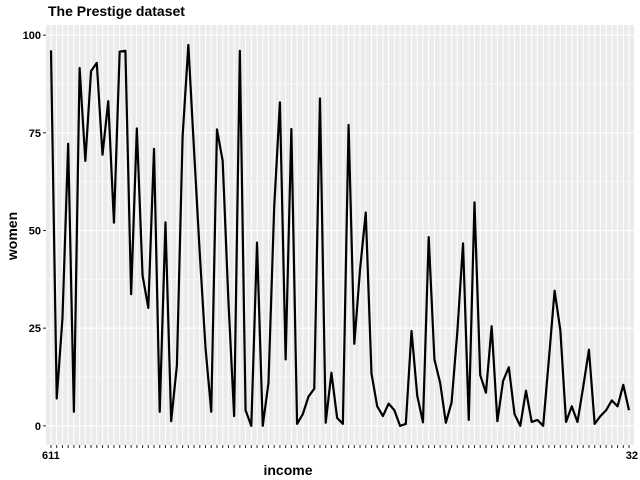 This screenshot has width=640, height=480. I want to click on chart-title: The Prestige dataset, so click(116, 11).